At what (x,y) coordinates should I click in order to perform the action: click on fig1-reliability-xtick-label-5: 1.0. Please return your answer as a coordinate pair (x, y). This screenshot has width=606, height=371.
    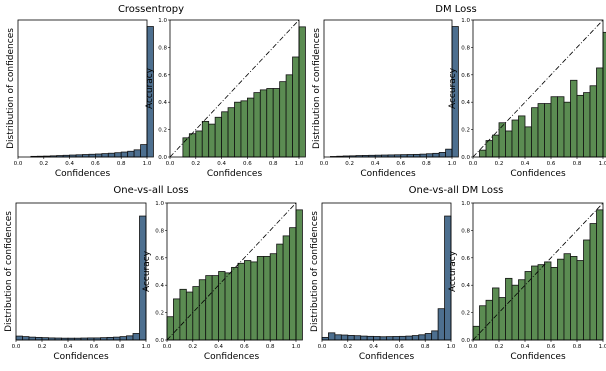
    Looking at the image, I should click on (299, 164).